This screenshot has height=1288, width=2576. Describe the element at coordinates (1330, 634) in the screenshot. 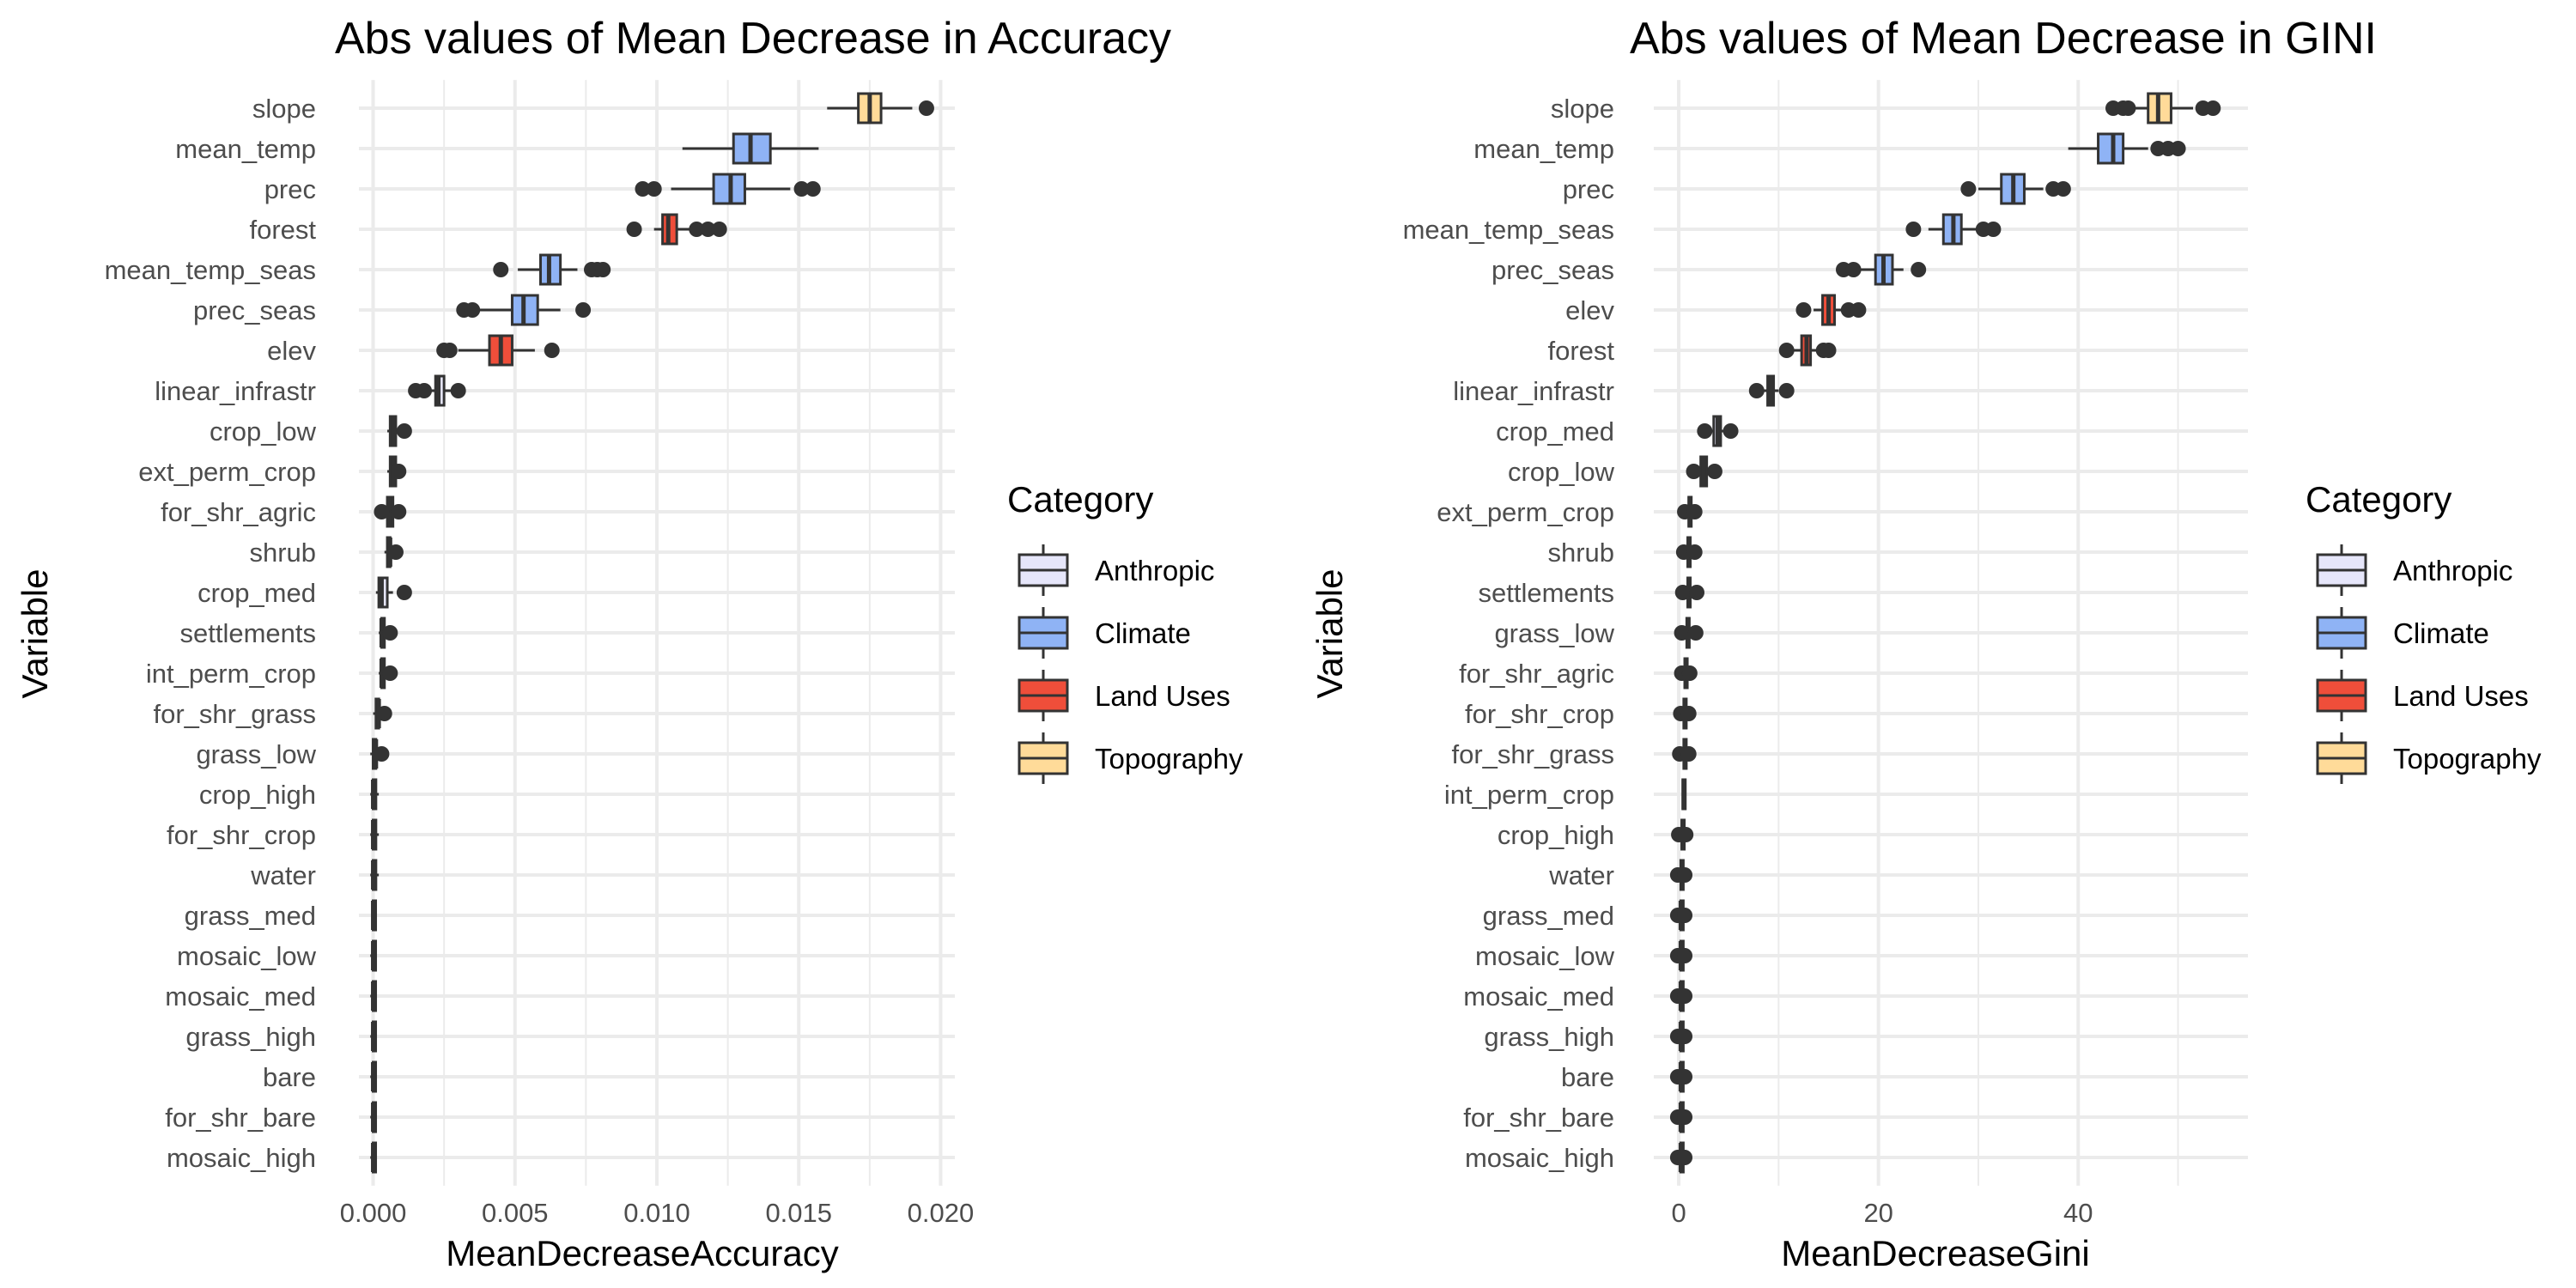

I see `y-axis-title: Variable` at that location.